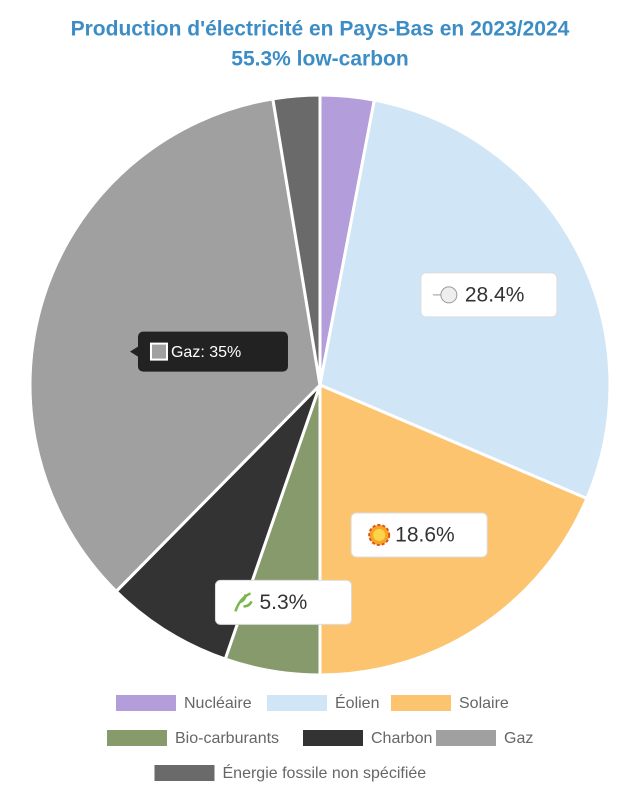  I want to click on chart-subtitle: 55.3% low-carbon, so click(319, 59).